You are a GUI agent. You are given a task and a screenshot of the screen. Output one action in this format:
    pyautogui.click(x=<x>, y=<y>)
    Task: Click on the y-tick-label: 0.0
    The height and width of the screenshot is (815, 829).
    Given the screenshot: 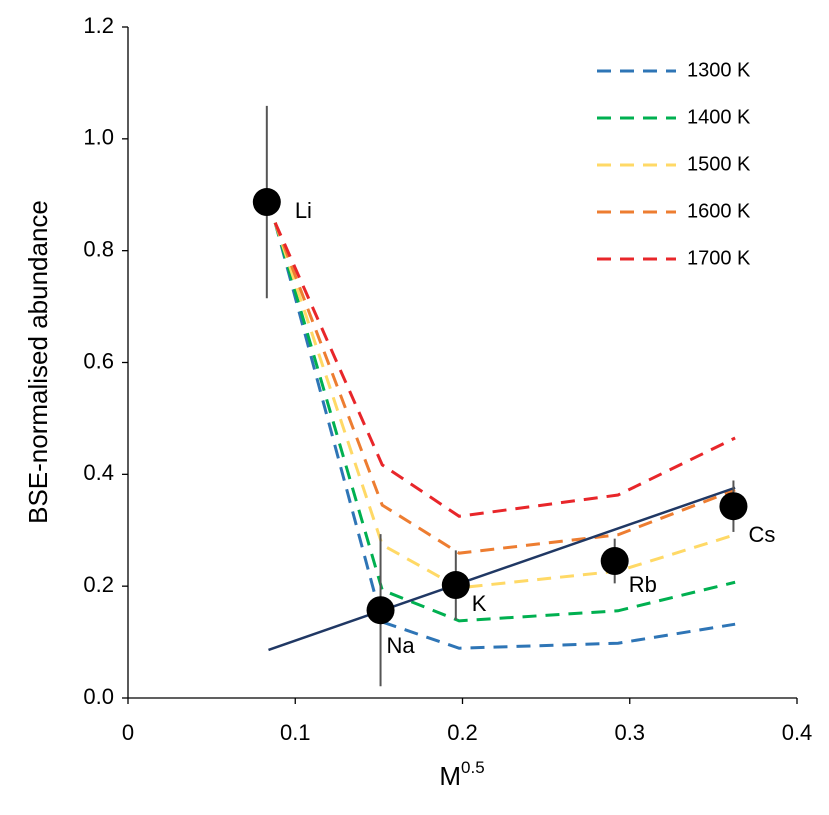 What is the action you would take?
    pyautogui.click(x=98, y=696)
    